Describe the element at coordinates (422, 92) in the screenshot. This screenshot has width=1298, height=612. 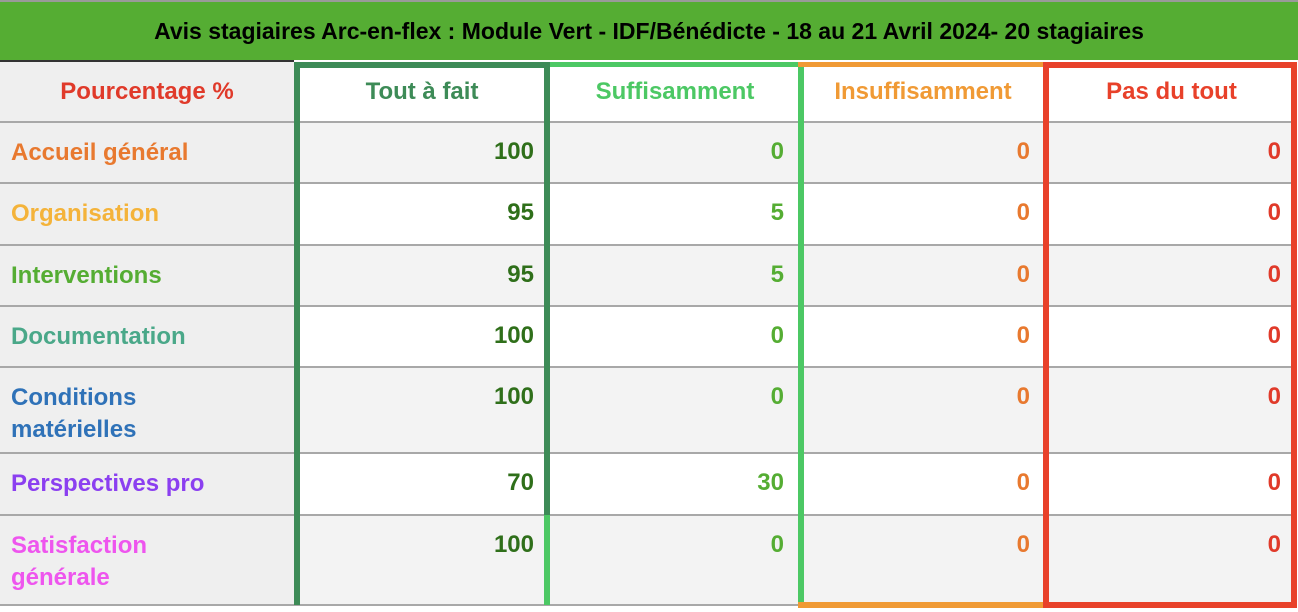
I see `header-tout-a-fait: Tout à fait` at that location.